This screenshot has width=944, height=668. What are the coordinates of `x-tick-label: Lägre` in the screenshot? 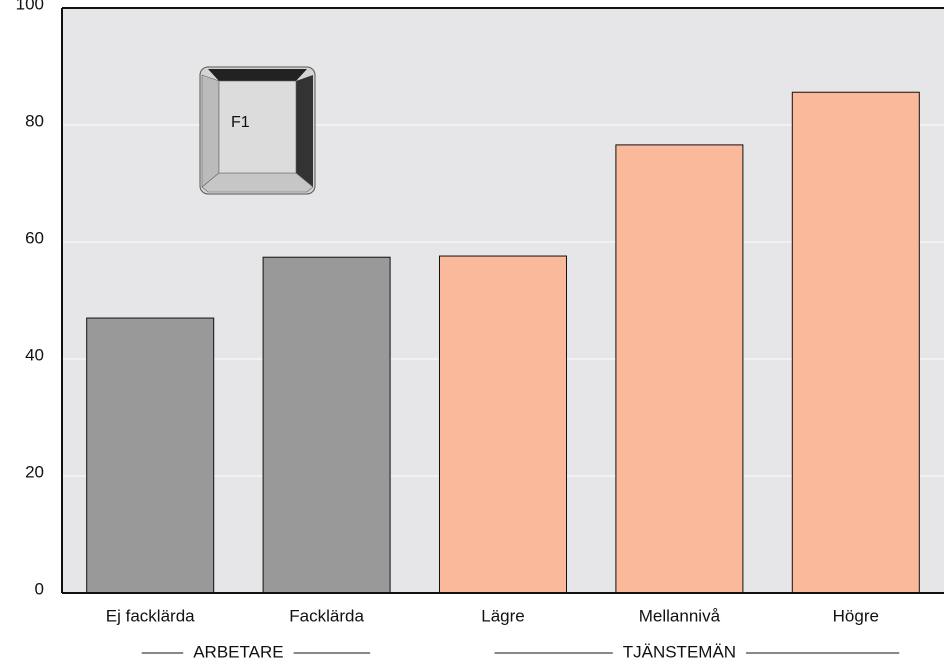 It's located at (502, 615).